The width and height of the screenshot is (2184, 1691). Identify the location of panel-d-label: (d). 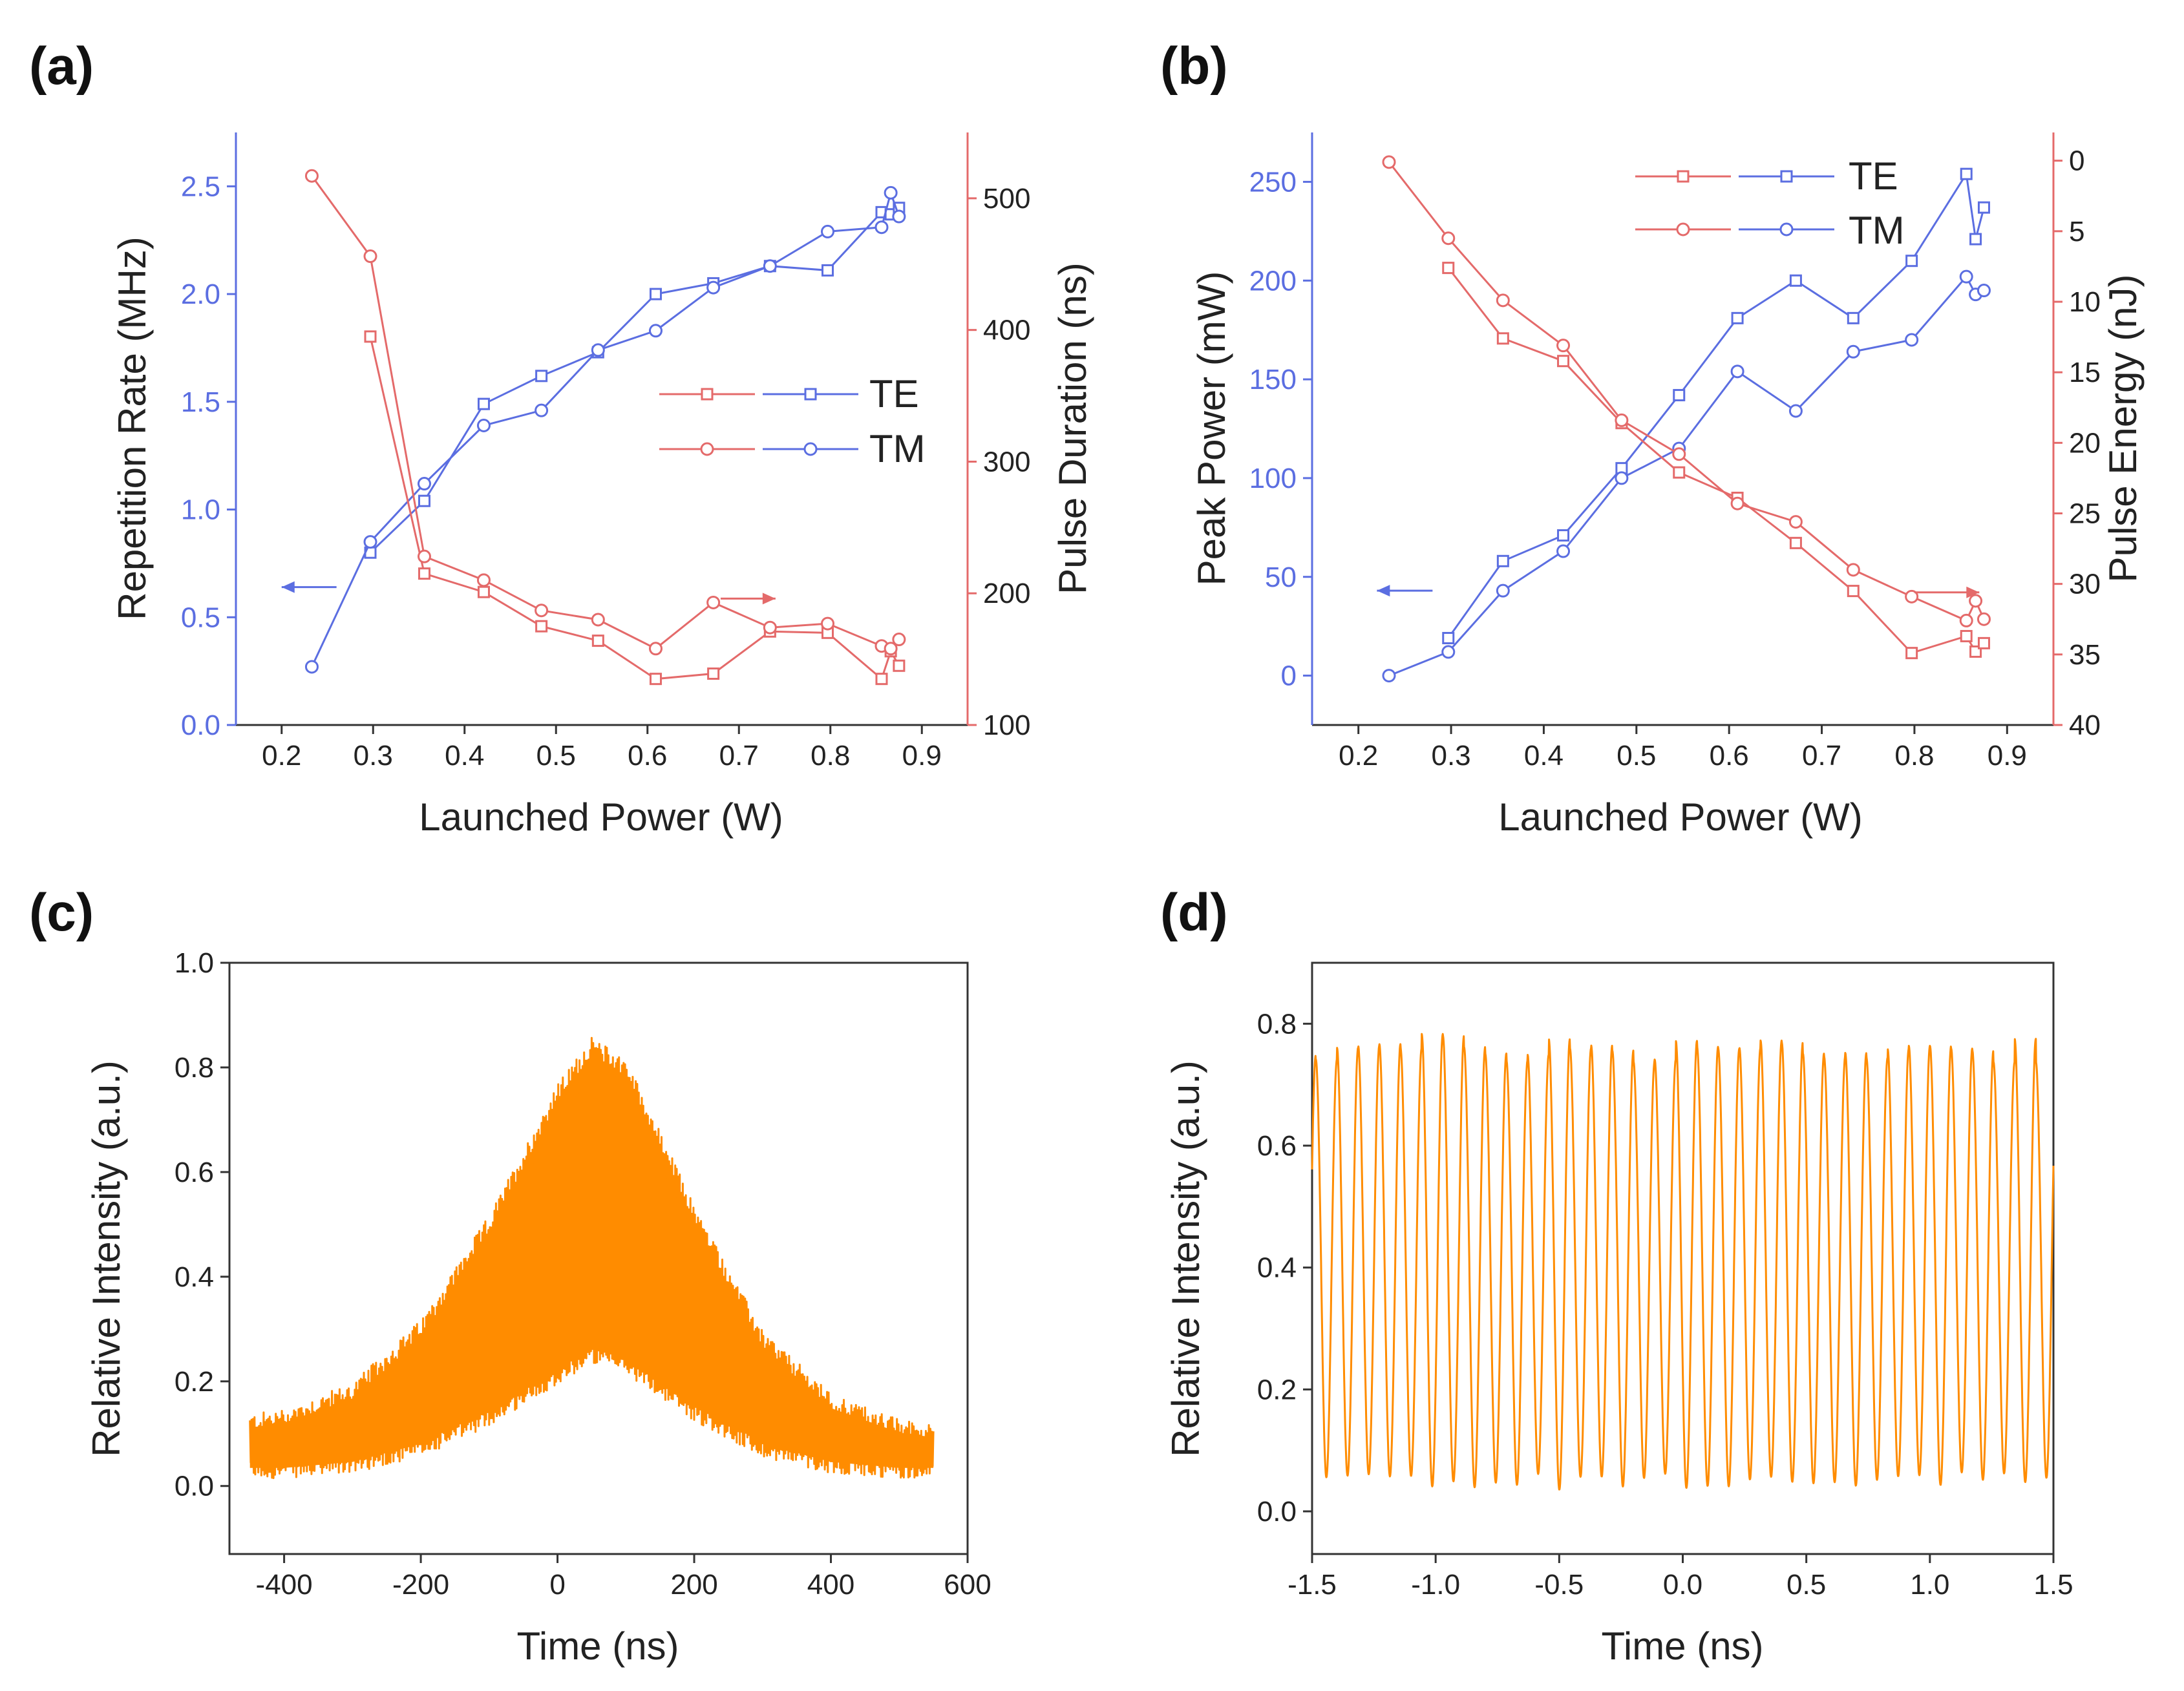
(1194, 912).